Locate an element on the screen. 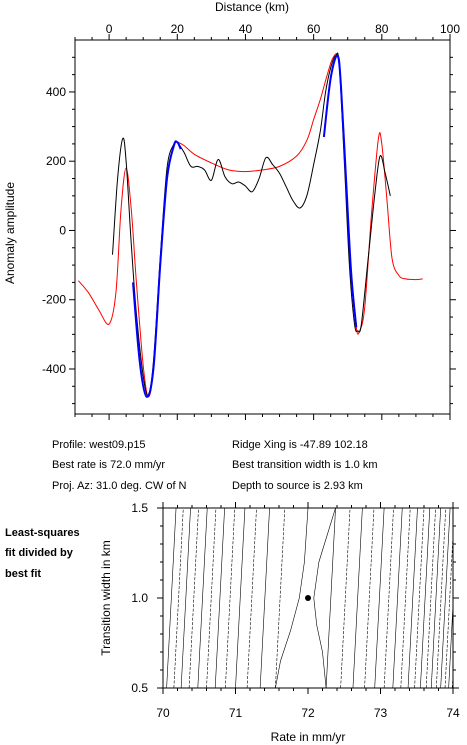  profile-x-tick-label: 20 is located at coordinates (178, 29).